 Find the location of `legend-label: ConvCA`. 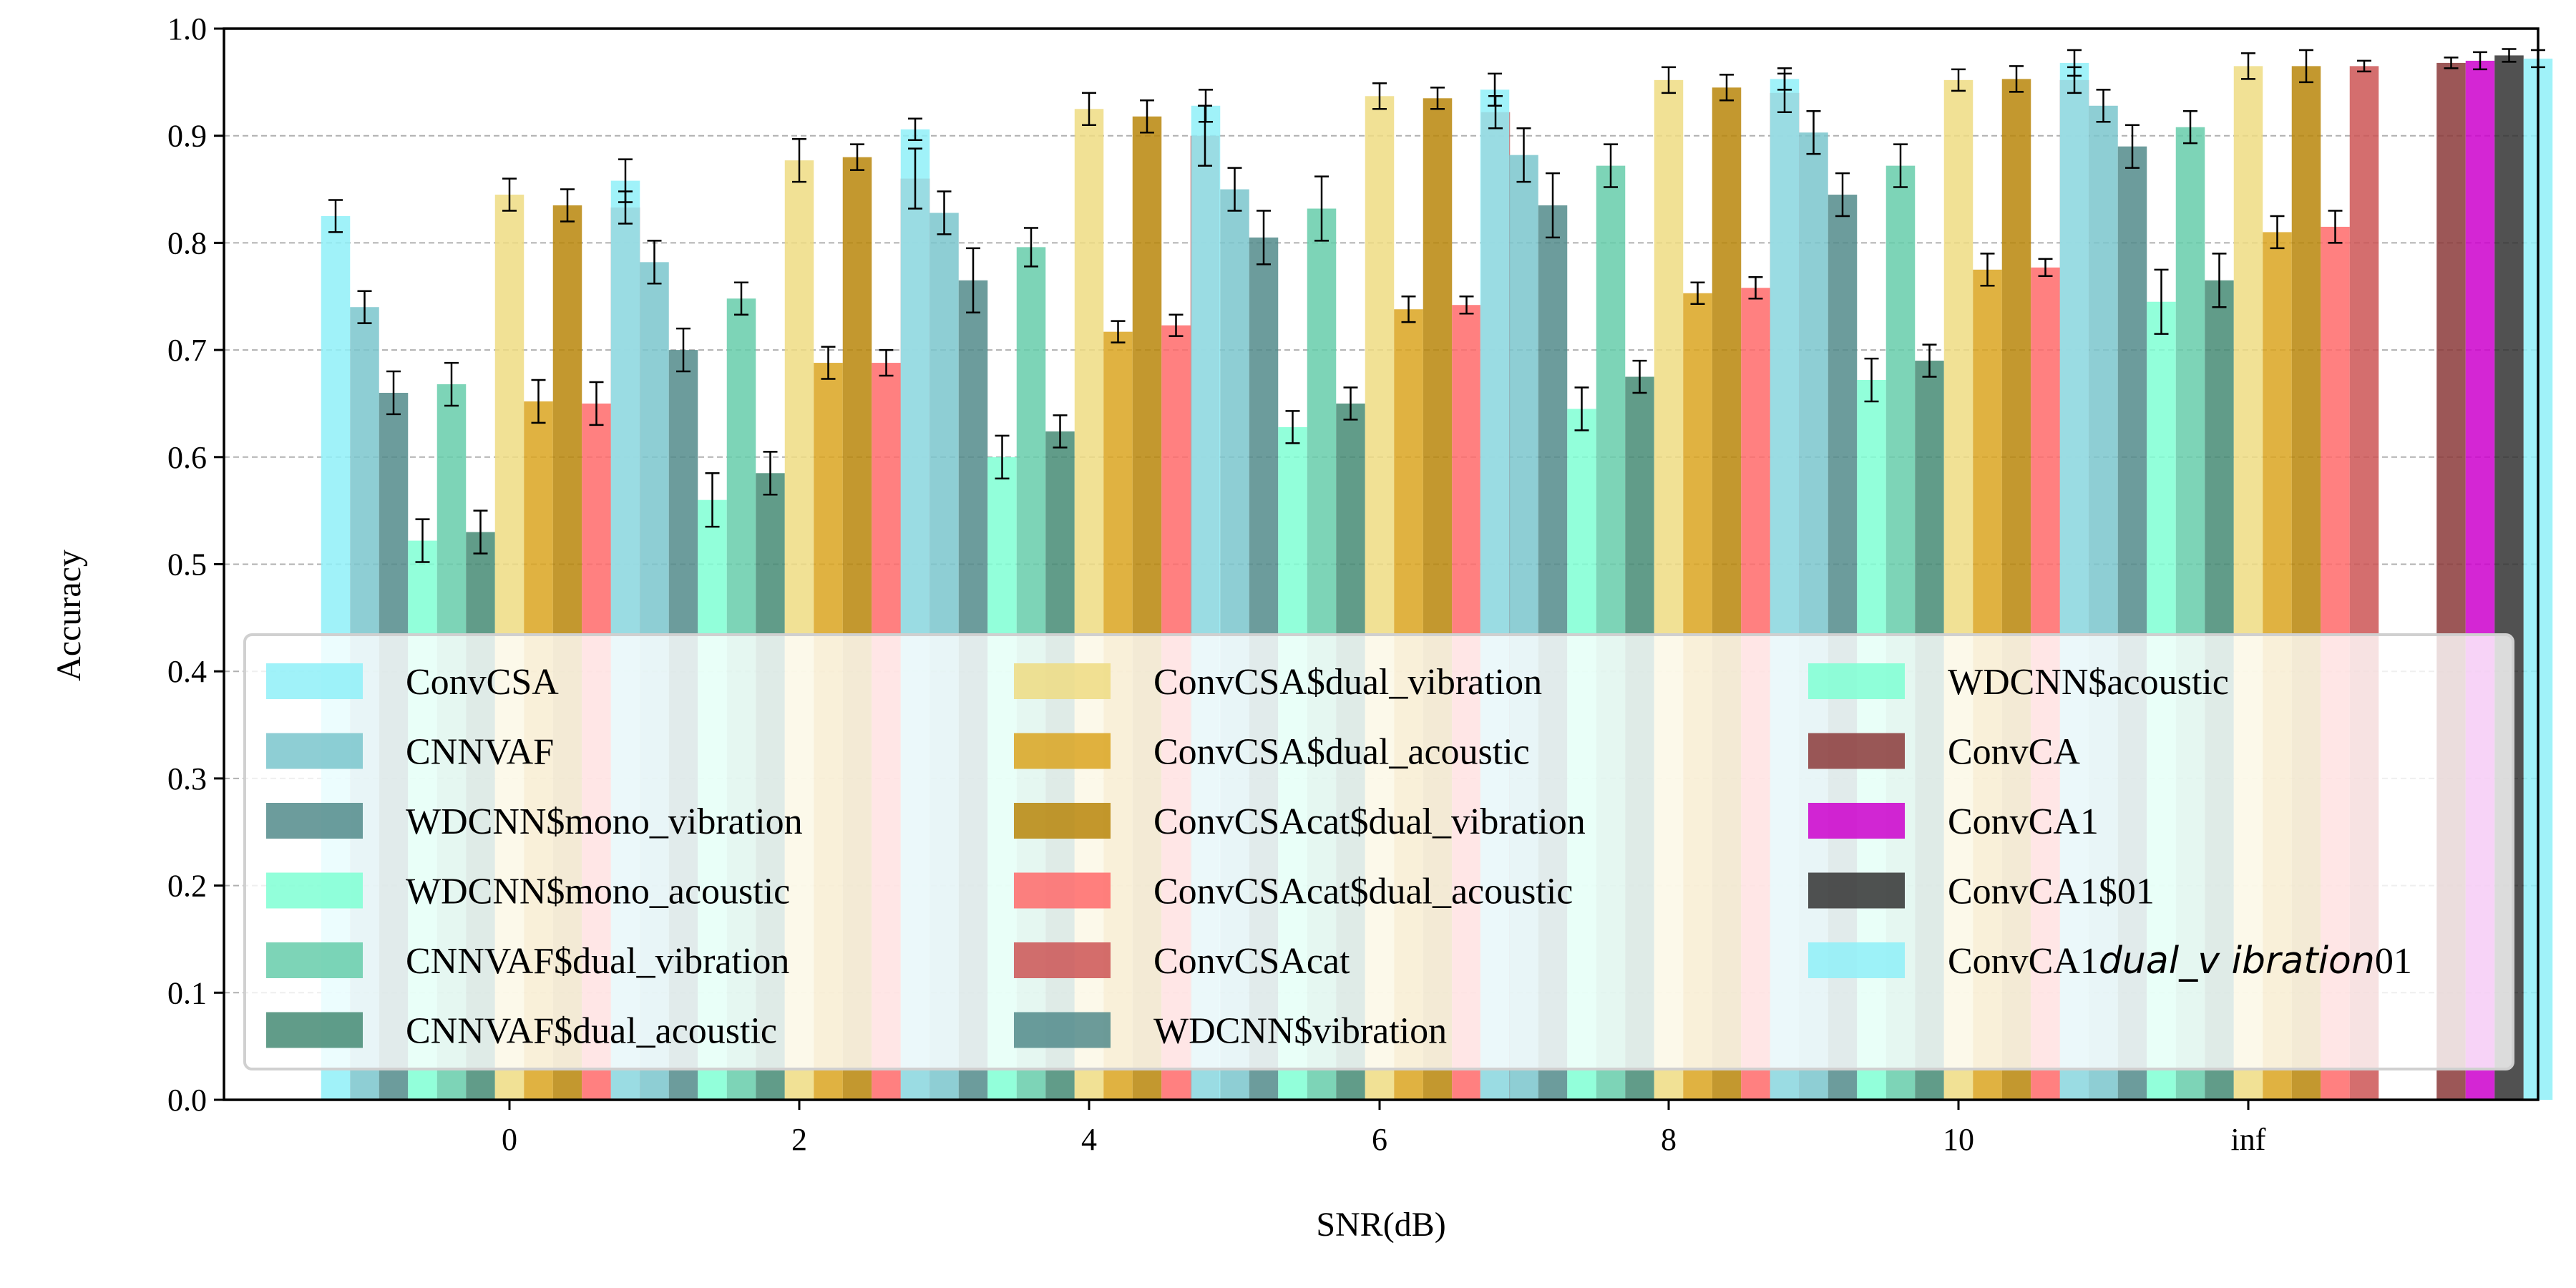

legend-label: ConvCA is located at coordinates (2014, 752).